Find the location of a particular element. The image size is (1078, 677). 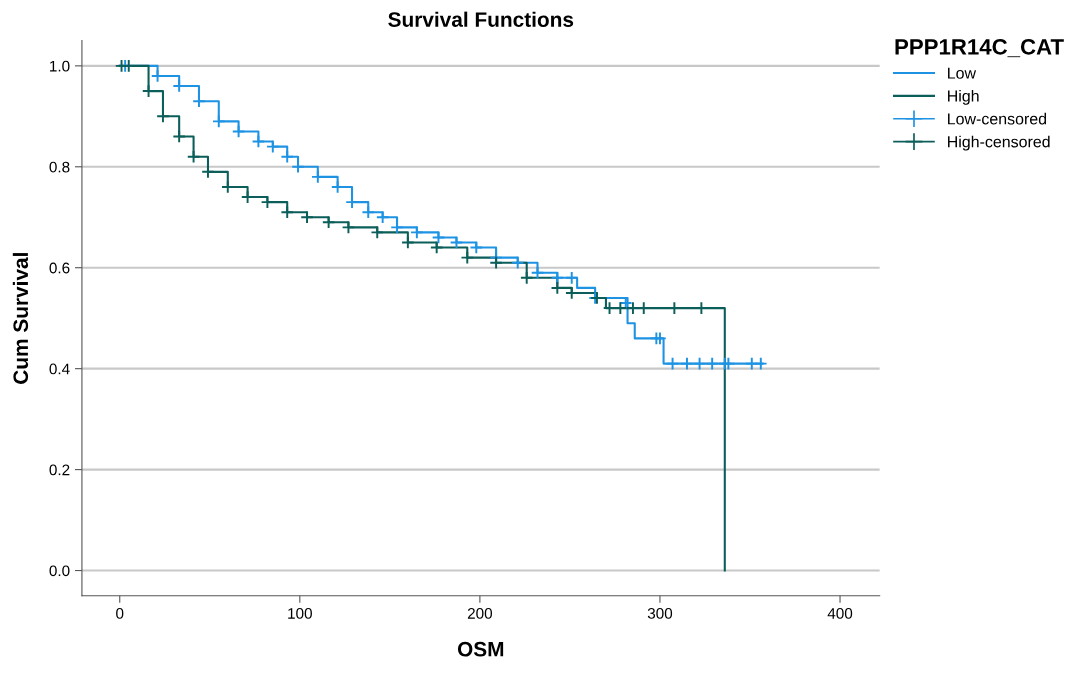

y-tick-label: 0.0 is located at coordinates (59, 571).